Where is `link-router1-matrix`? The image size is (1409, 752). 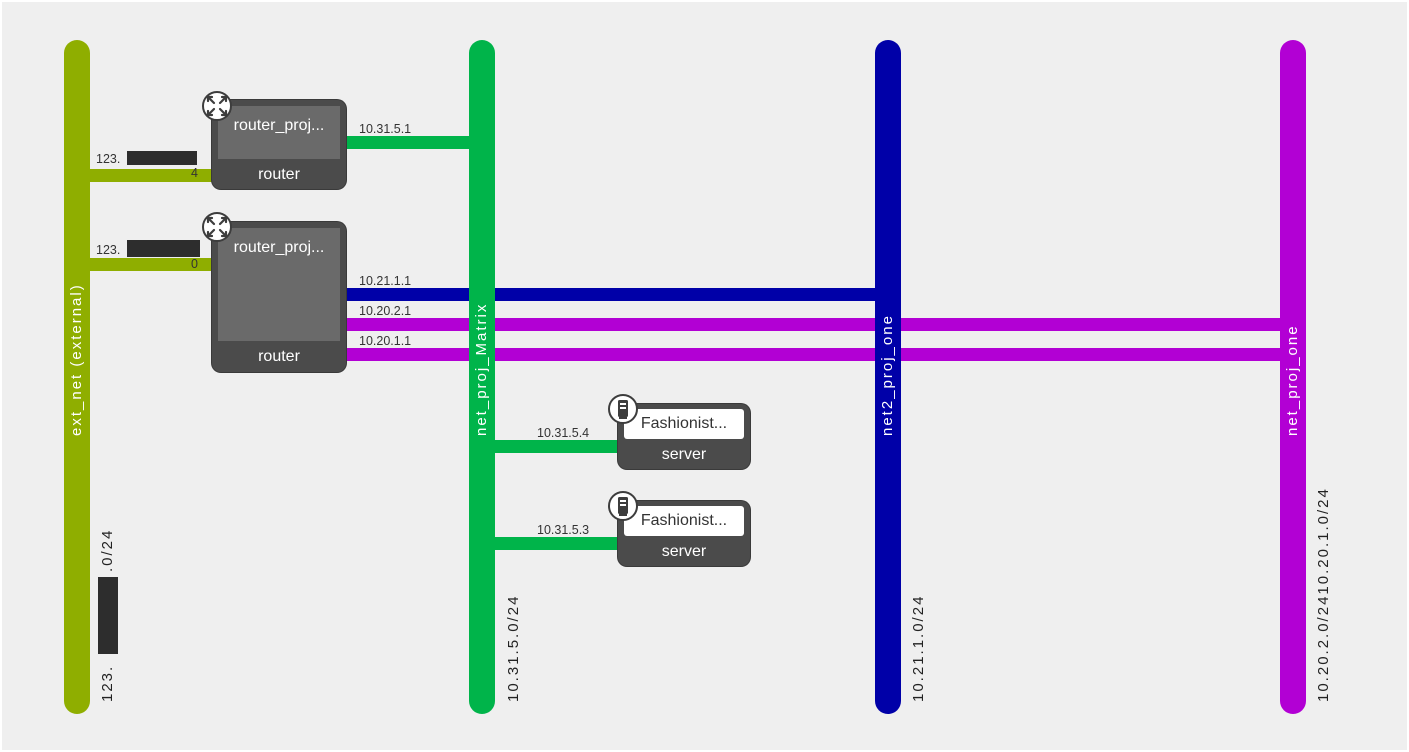 link-router1-matrix is located at coordinates (412, 142).